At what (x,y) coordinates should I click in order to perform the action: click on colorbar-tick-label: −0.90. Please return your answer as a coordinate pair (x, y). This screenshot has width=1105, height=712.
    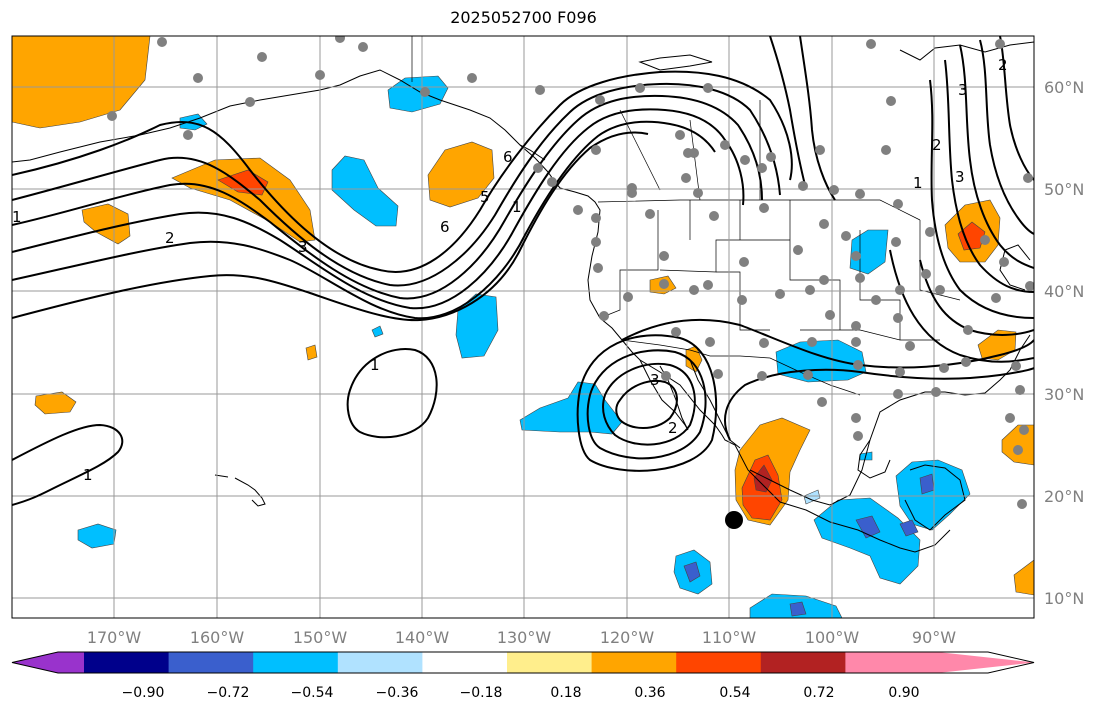
    Looking at the image, I should click on (143, 693).